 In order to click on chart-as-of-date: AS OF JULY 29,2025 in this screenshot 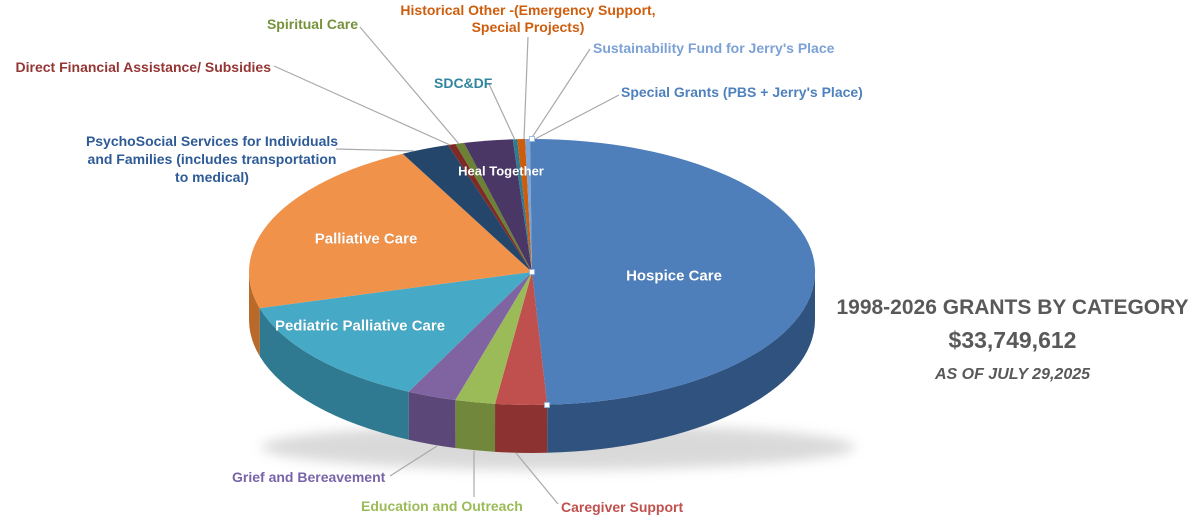, I will do `click(1012, 374)`.